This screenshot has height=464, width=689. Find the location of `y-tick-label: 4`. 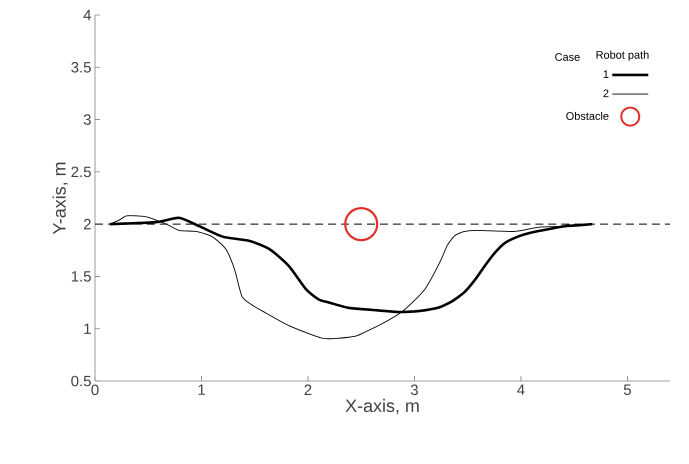

y-tick-label: 4 is located at coordinates (88, 15).